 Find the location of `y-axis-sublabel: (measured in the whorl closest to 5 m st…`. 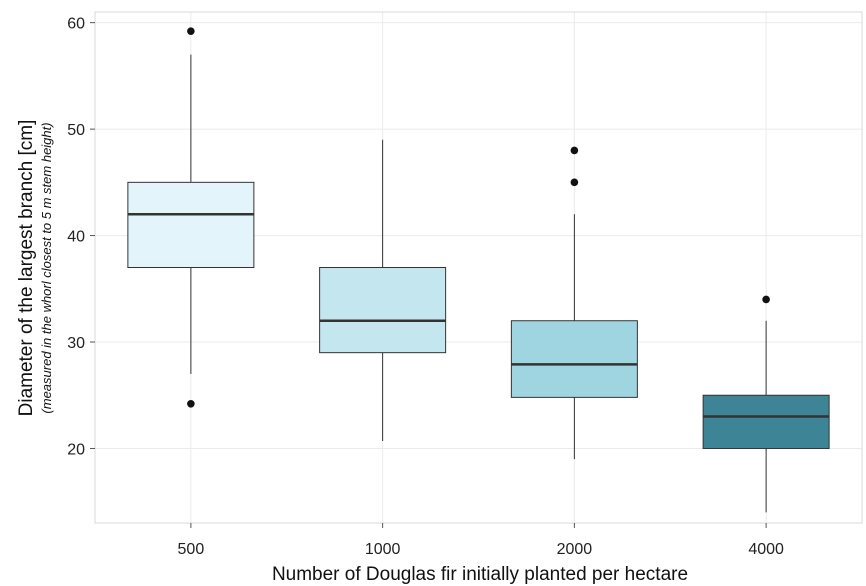

y-axis-sublabel: (measured in the whorl closest to 5 m st… is located at coordinates (46, 267).